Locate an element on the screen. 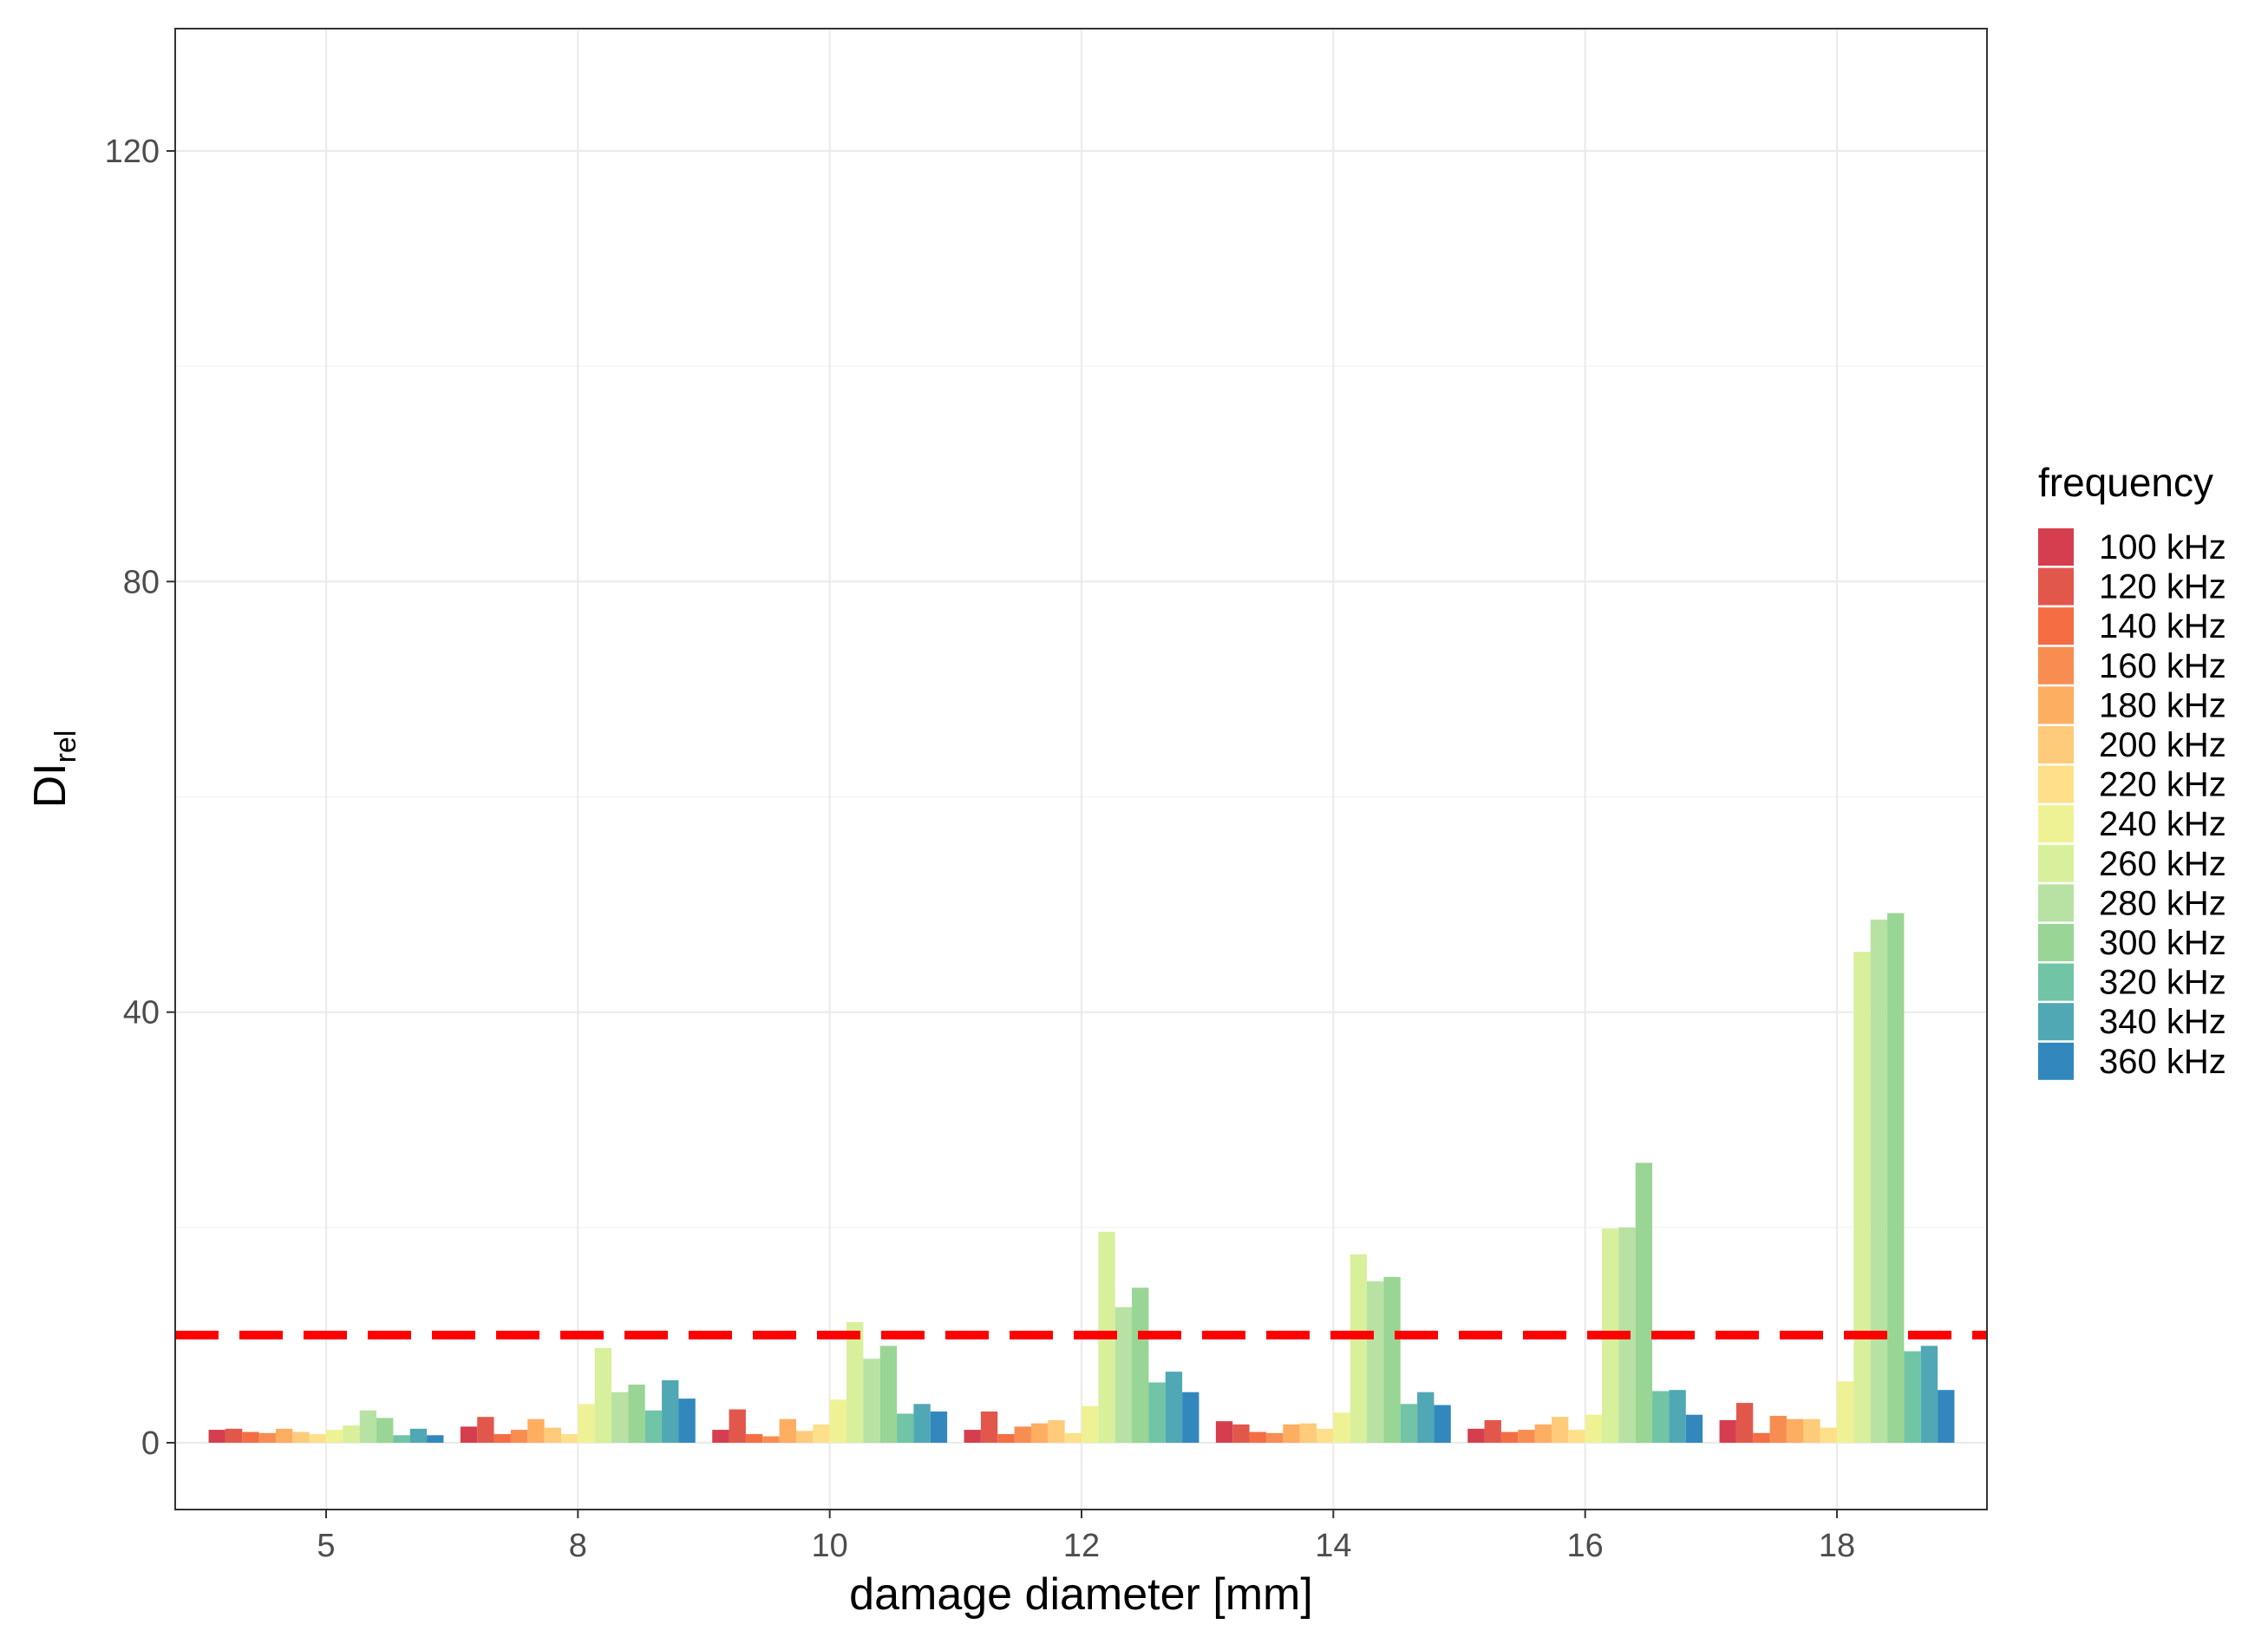 This screenshot has width=2268, height=1644. x-tick-label: 14 is located at coordinates (1333, 1546).